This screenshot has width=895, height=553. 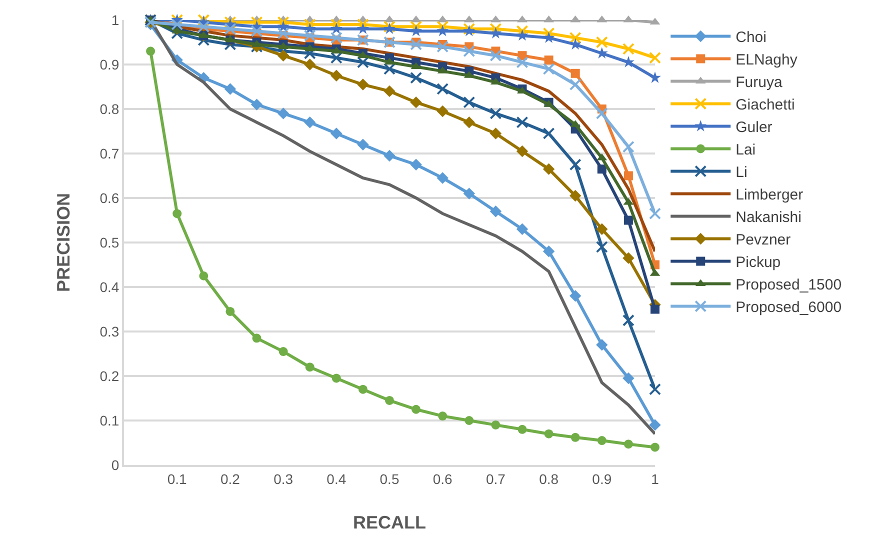 I want to click on legend-label: Lai, so click(x=746, y=150).